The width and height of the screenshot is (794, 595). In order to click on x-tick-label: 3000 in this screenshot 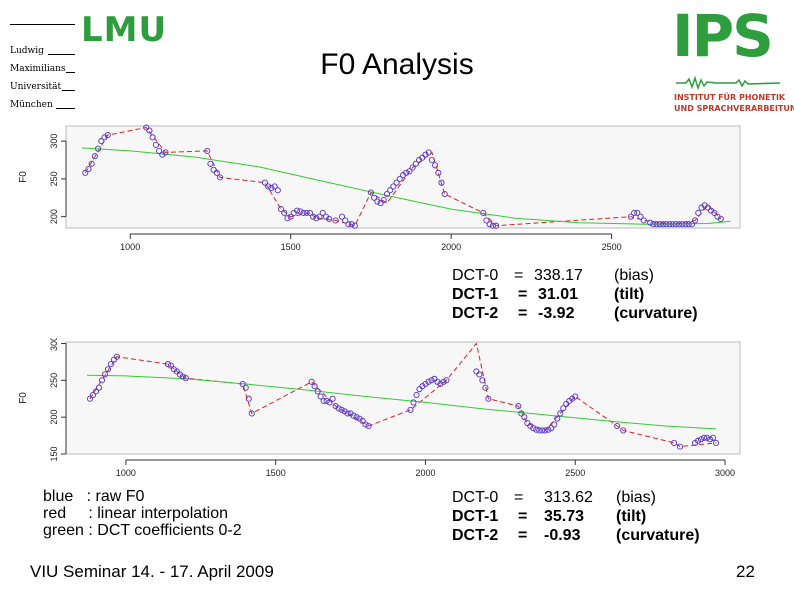, I will do `click(725, 473)`.